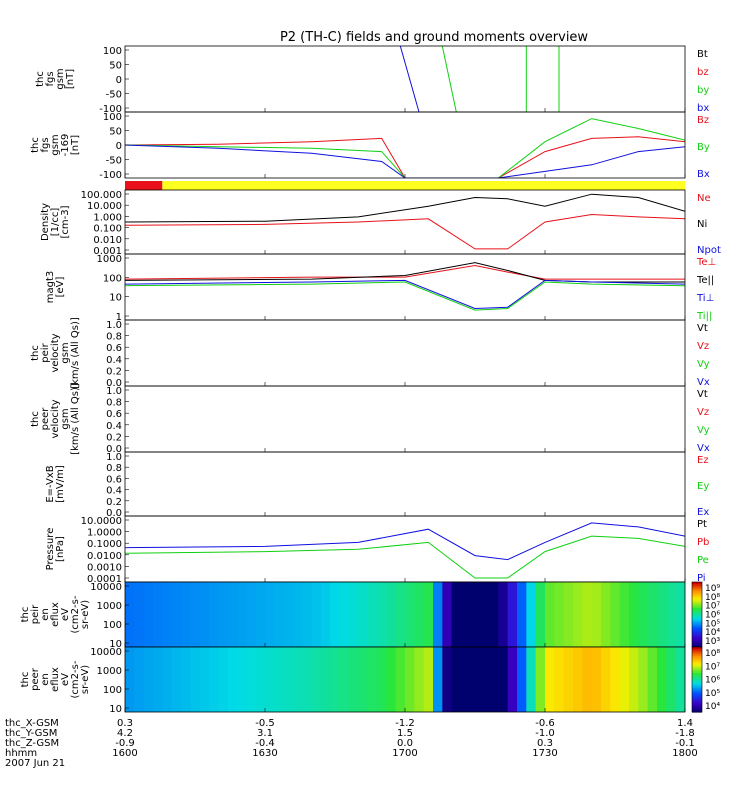 This screenshot has width=750, height=800. I want to click on legend-item: Pb, so click(703, 542).